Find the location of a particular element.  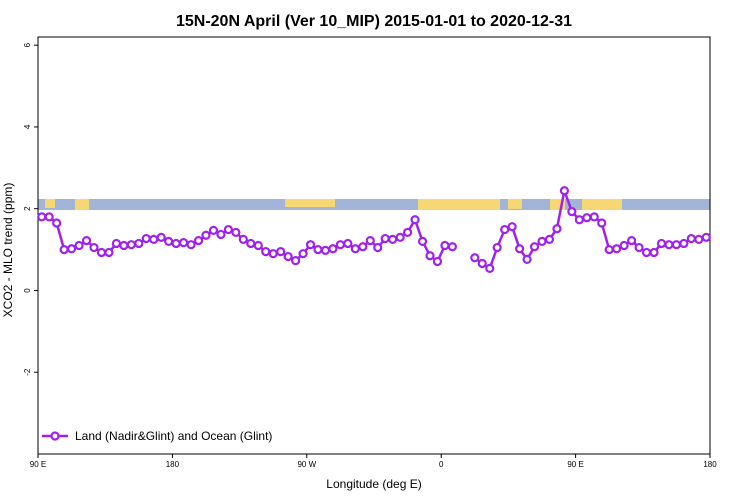

y-tick-label: -2 is located at coordinates (27, 372).